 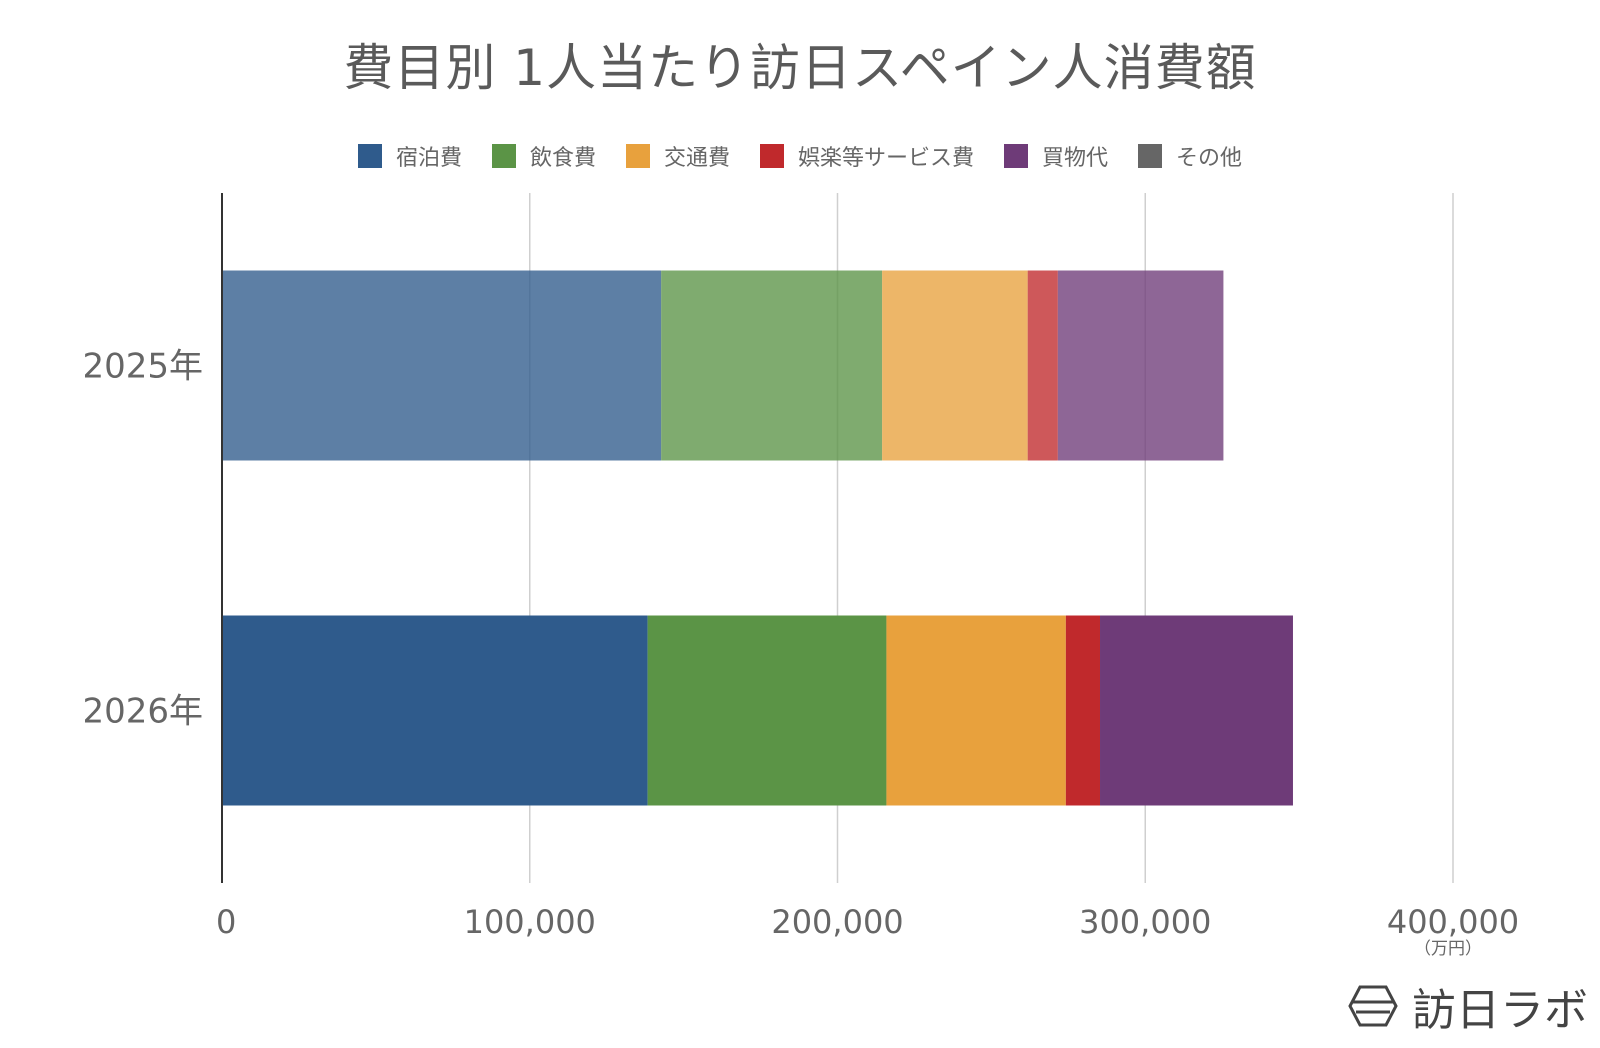 What do you see at coordinates (1453, 922) in the screenshot?
I see `x-tick-label: 400,000` at bounding box center [1453, 922].